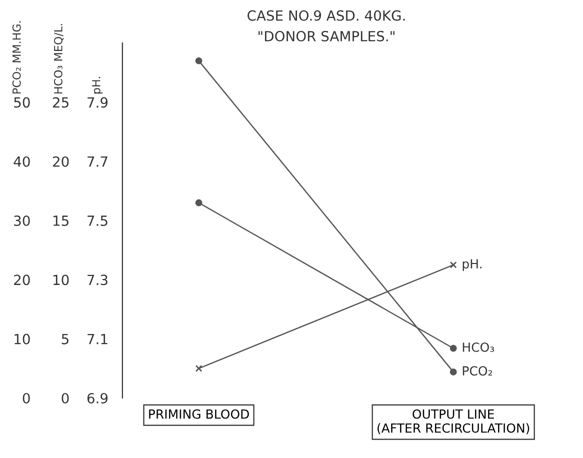 This screenshot has width=583, height=458. I want to click on series-label: PCO₂, so click(477, 371).